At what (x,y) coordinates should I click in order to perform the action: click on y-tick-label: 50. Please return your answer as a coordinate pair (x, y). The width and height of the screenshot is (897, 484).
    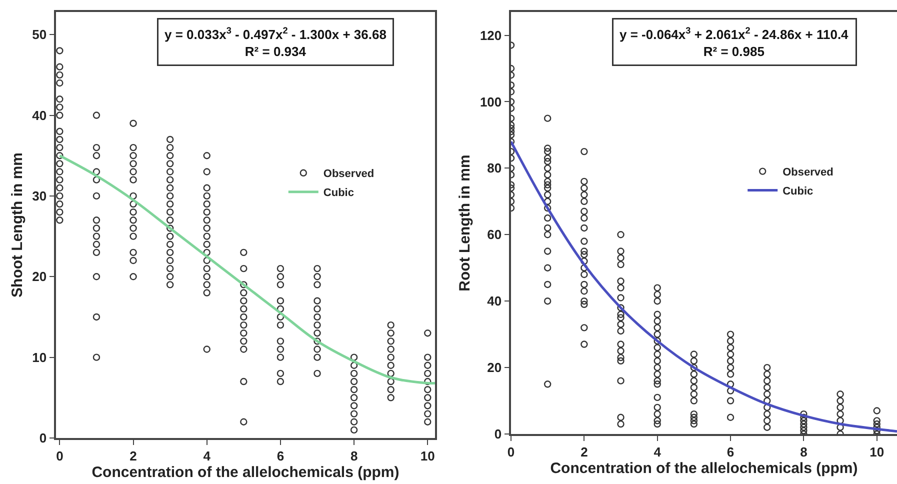
    Looking at the image, I should click on (39, 34).